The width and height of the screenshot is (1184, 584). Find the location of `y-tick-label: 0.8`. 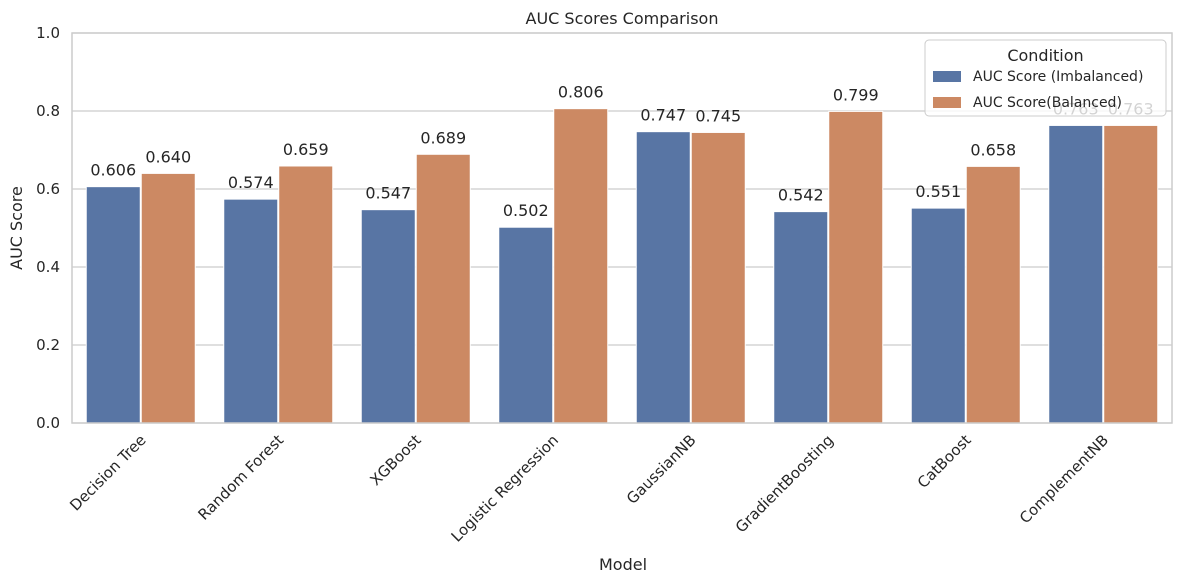

y-tick-label: 0.8 is located at coordinates (48, 111).